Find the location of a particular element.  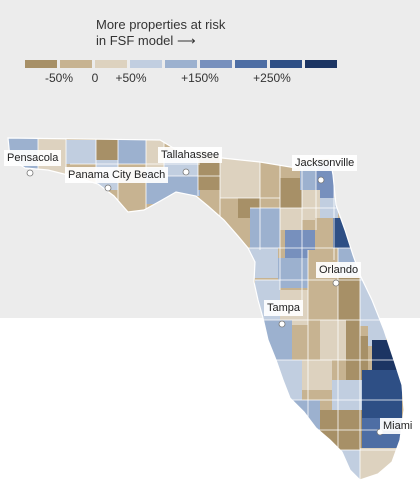

right-arrow-icon: ⟶ is located at coordinates (186, 40).